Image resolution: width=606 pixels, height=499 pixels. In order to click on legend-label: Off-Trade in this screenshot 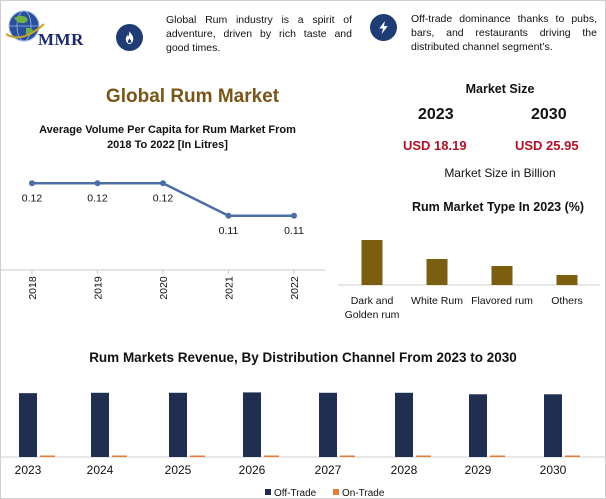, I will do `click(295, 493)`.